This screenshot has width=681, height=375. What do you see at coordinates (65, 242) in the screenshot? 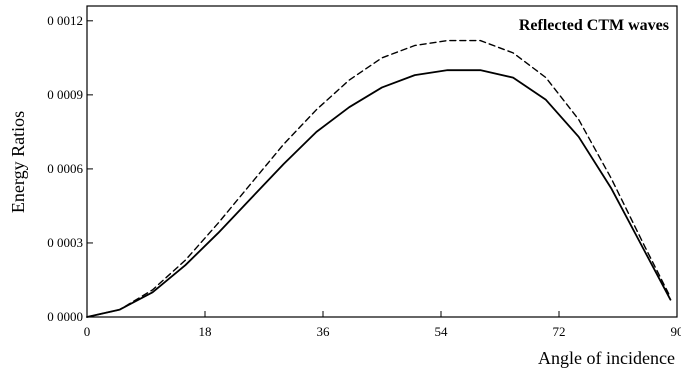
I see `y-tick-label: 0 0003` at bounding box center [65, 242].